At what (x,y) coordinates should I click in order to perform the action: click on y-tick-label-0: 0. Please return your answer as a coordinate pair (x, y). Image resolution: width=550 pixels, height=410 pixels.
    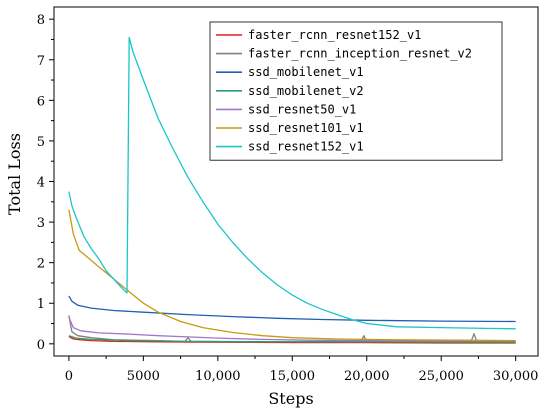
    Looking at the image, I should click on (41, 345).